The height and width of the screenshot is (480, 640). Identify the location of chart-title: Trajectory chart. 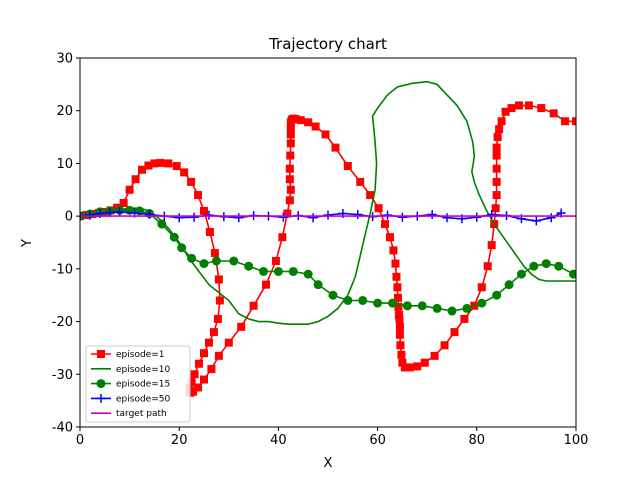
(327, 44).